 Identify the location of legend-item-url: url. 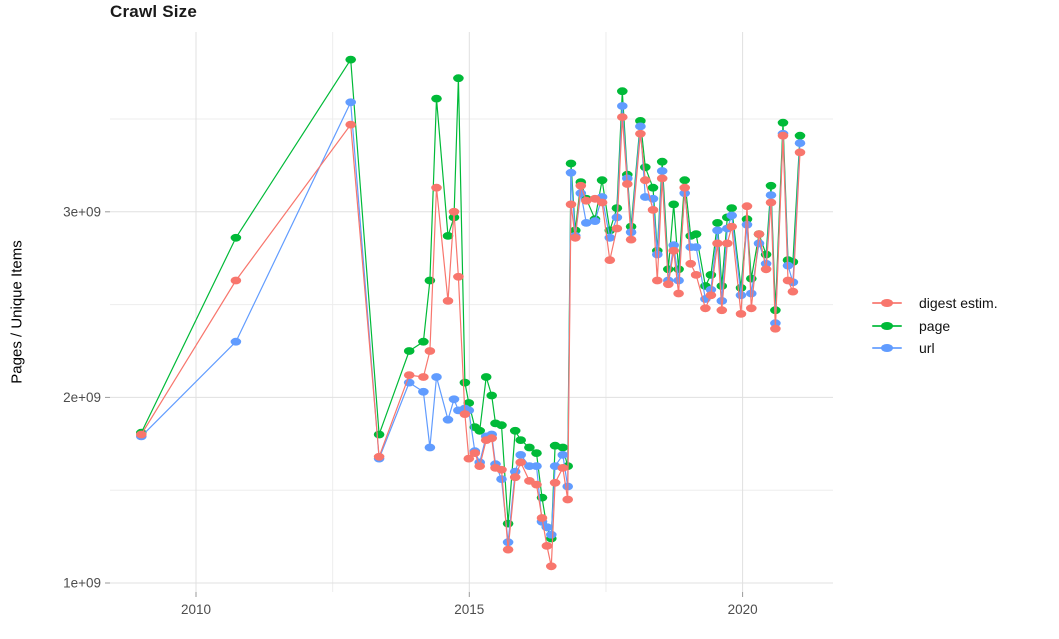
(935, 348).